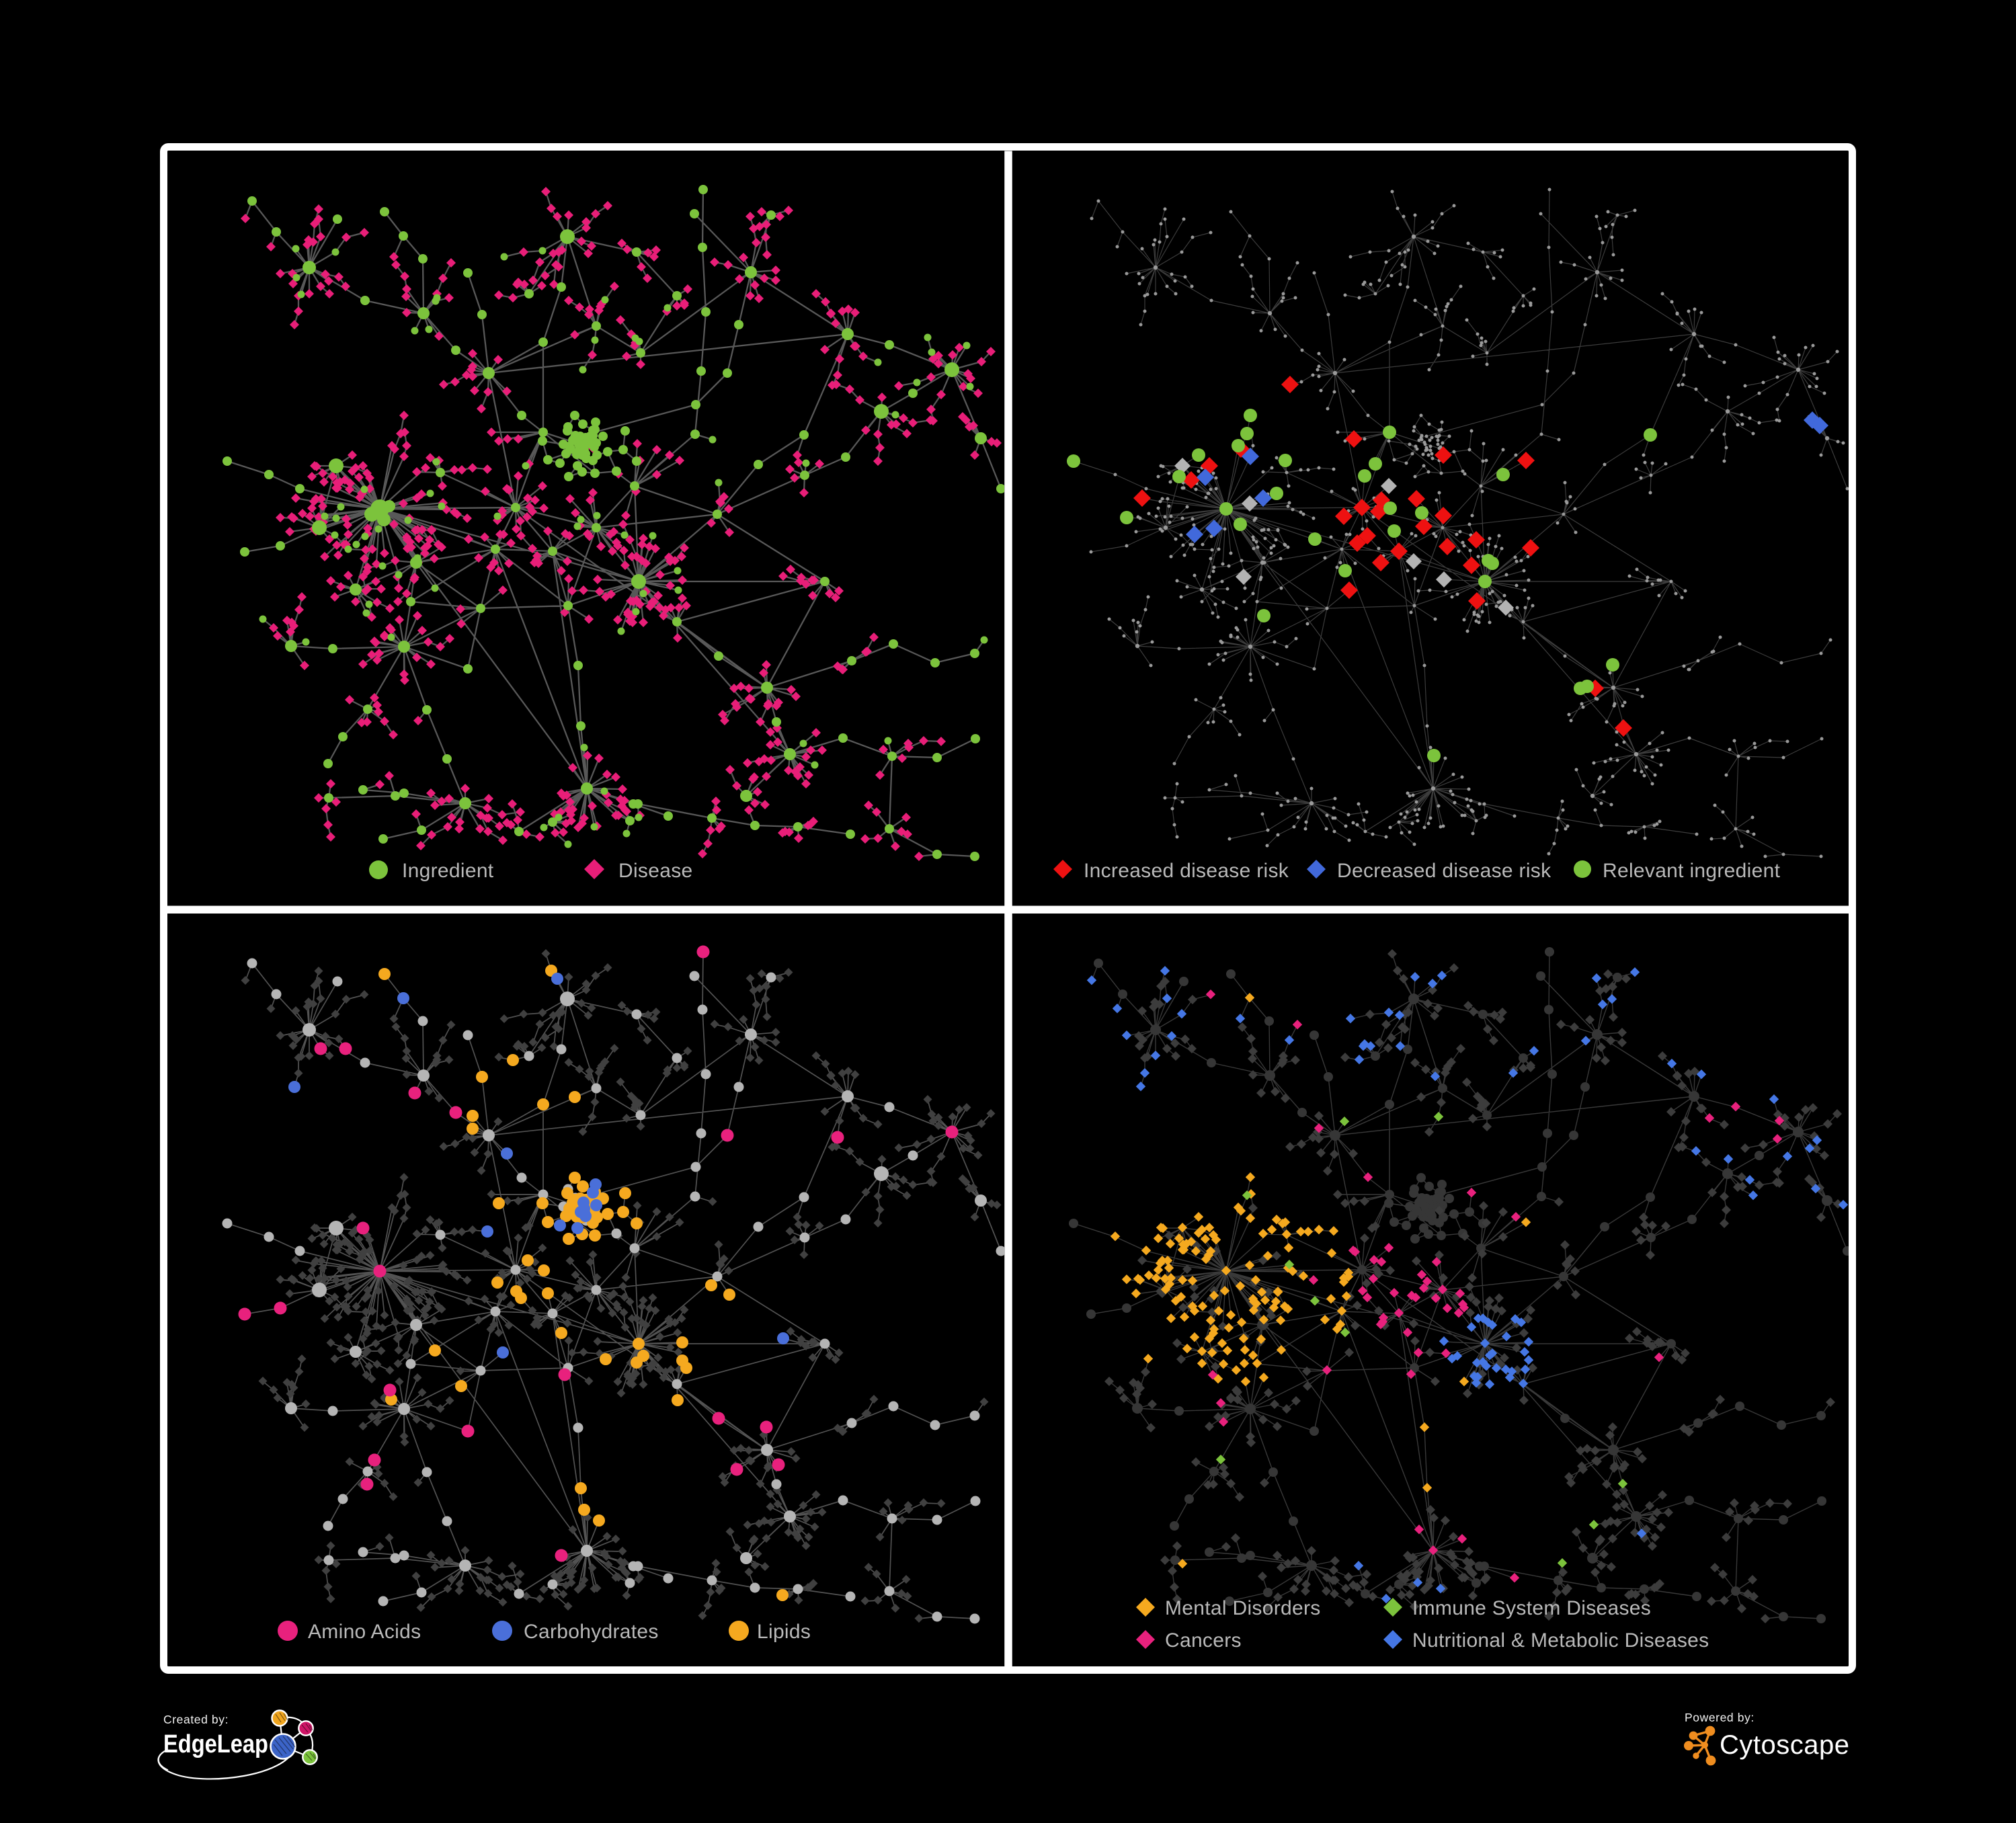 This screenshot has height=1823, width=2016. I want to click on svg-text: Cytoscape, so click(1784, 1745).